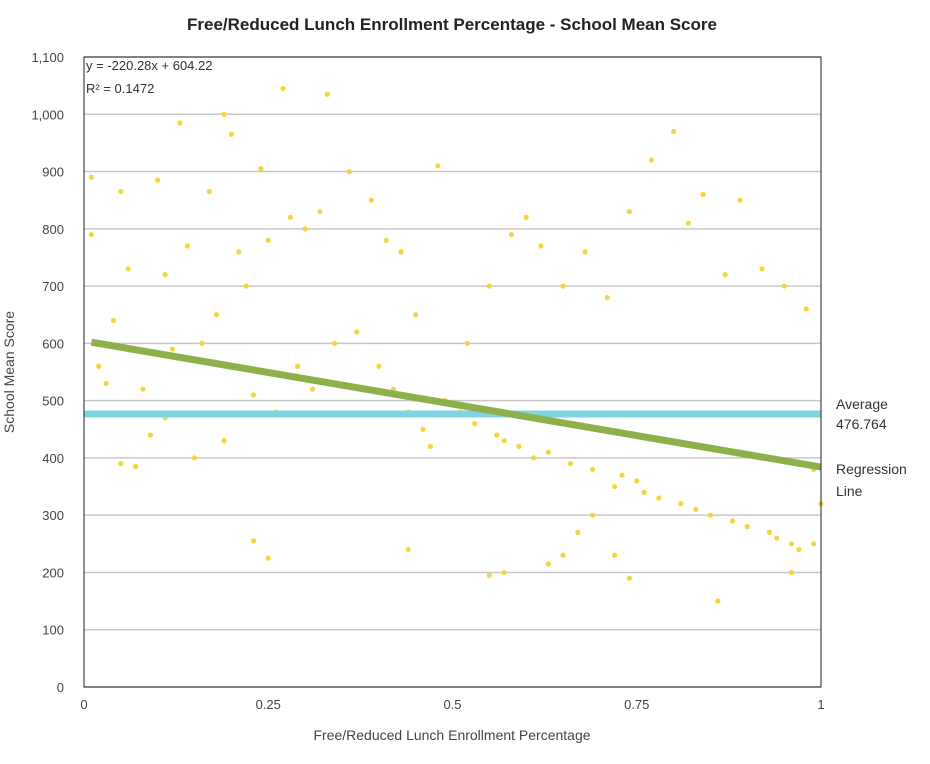  I want to click on y-axis-ticks: 0 100 200 300 400 500 600 700 800 900 1,000 1,100, so click(47, 372).